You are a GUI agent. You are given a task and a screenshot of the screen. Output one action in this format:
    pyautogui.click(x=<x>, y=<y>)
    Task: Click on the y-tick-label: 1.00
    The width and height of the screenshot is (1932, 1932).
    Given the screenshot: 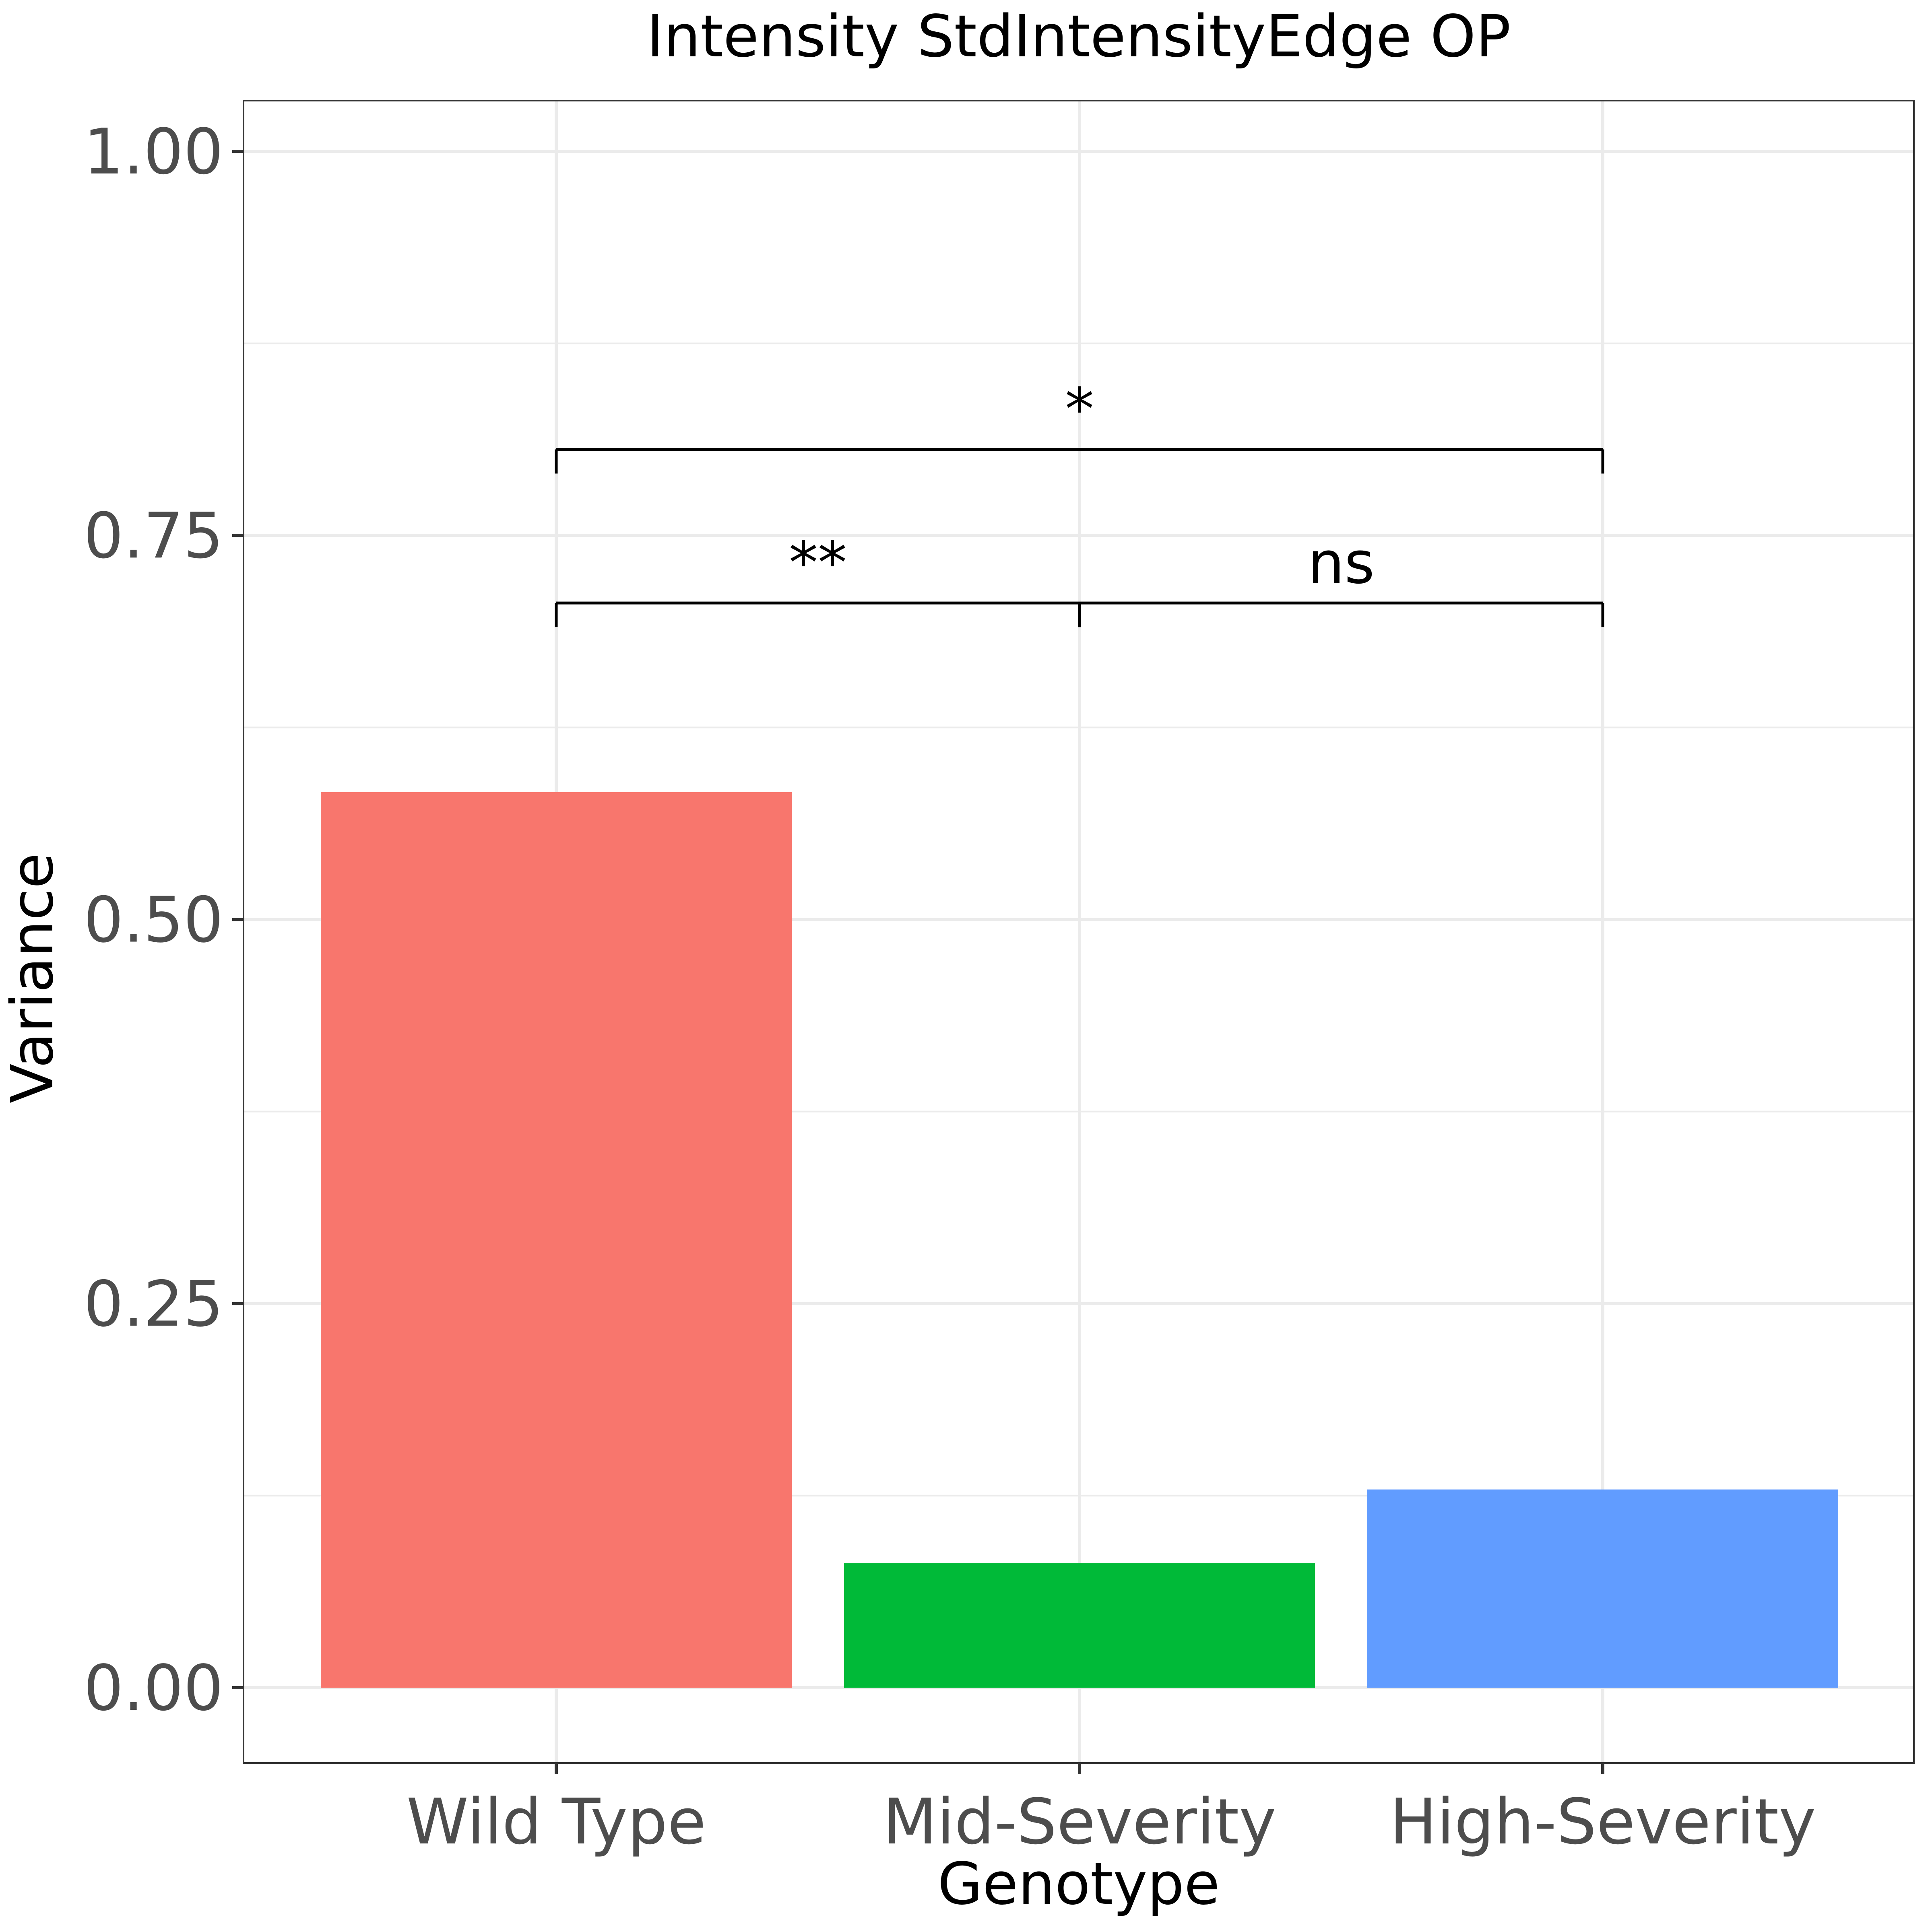 What is the action you would take?
    pyautogui.click(x=153, y=151)
    